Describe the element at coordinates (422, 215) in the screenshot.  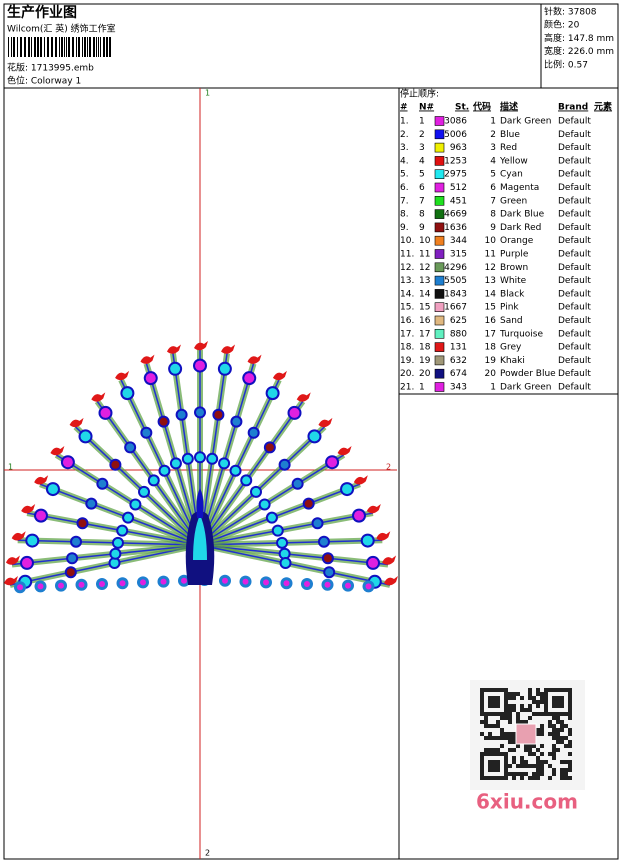
I see `needle: 8` at that location.